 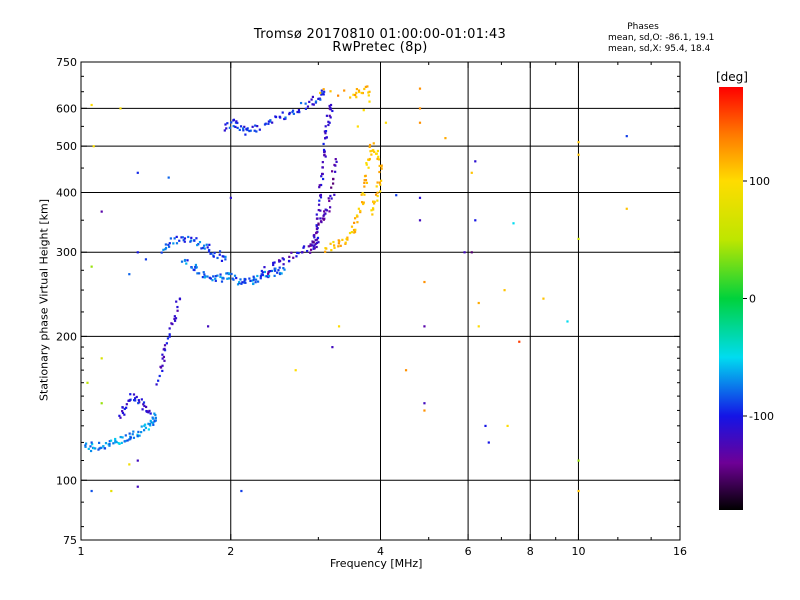 What do you see at coordinates (661, 38) in the screenshot?
I see `stat-o-mode: mean, sd,O: -86.1, 19.1` at bounding box center [661, 38].